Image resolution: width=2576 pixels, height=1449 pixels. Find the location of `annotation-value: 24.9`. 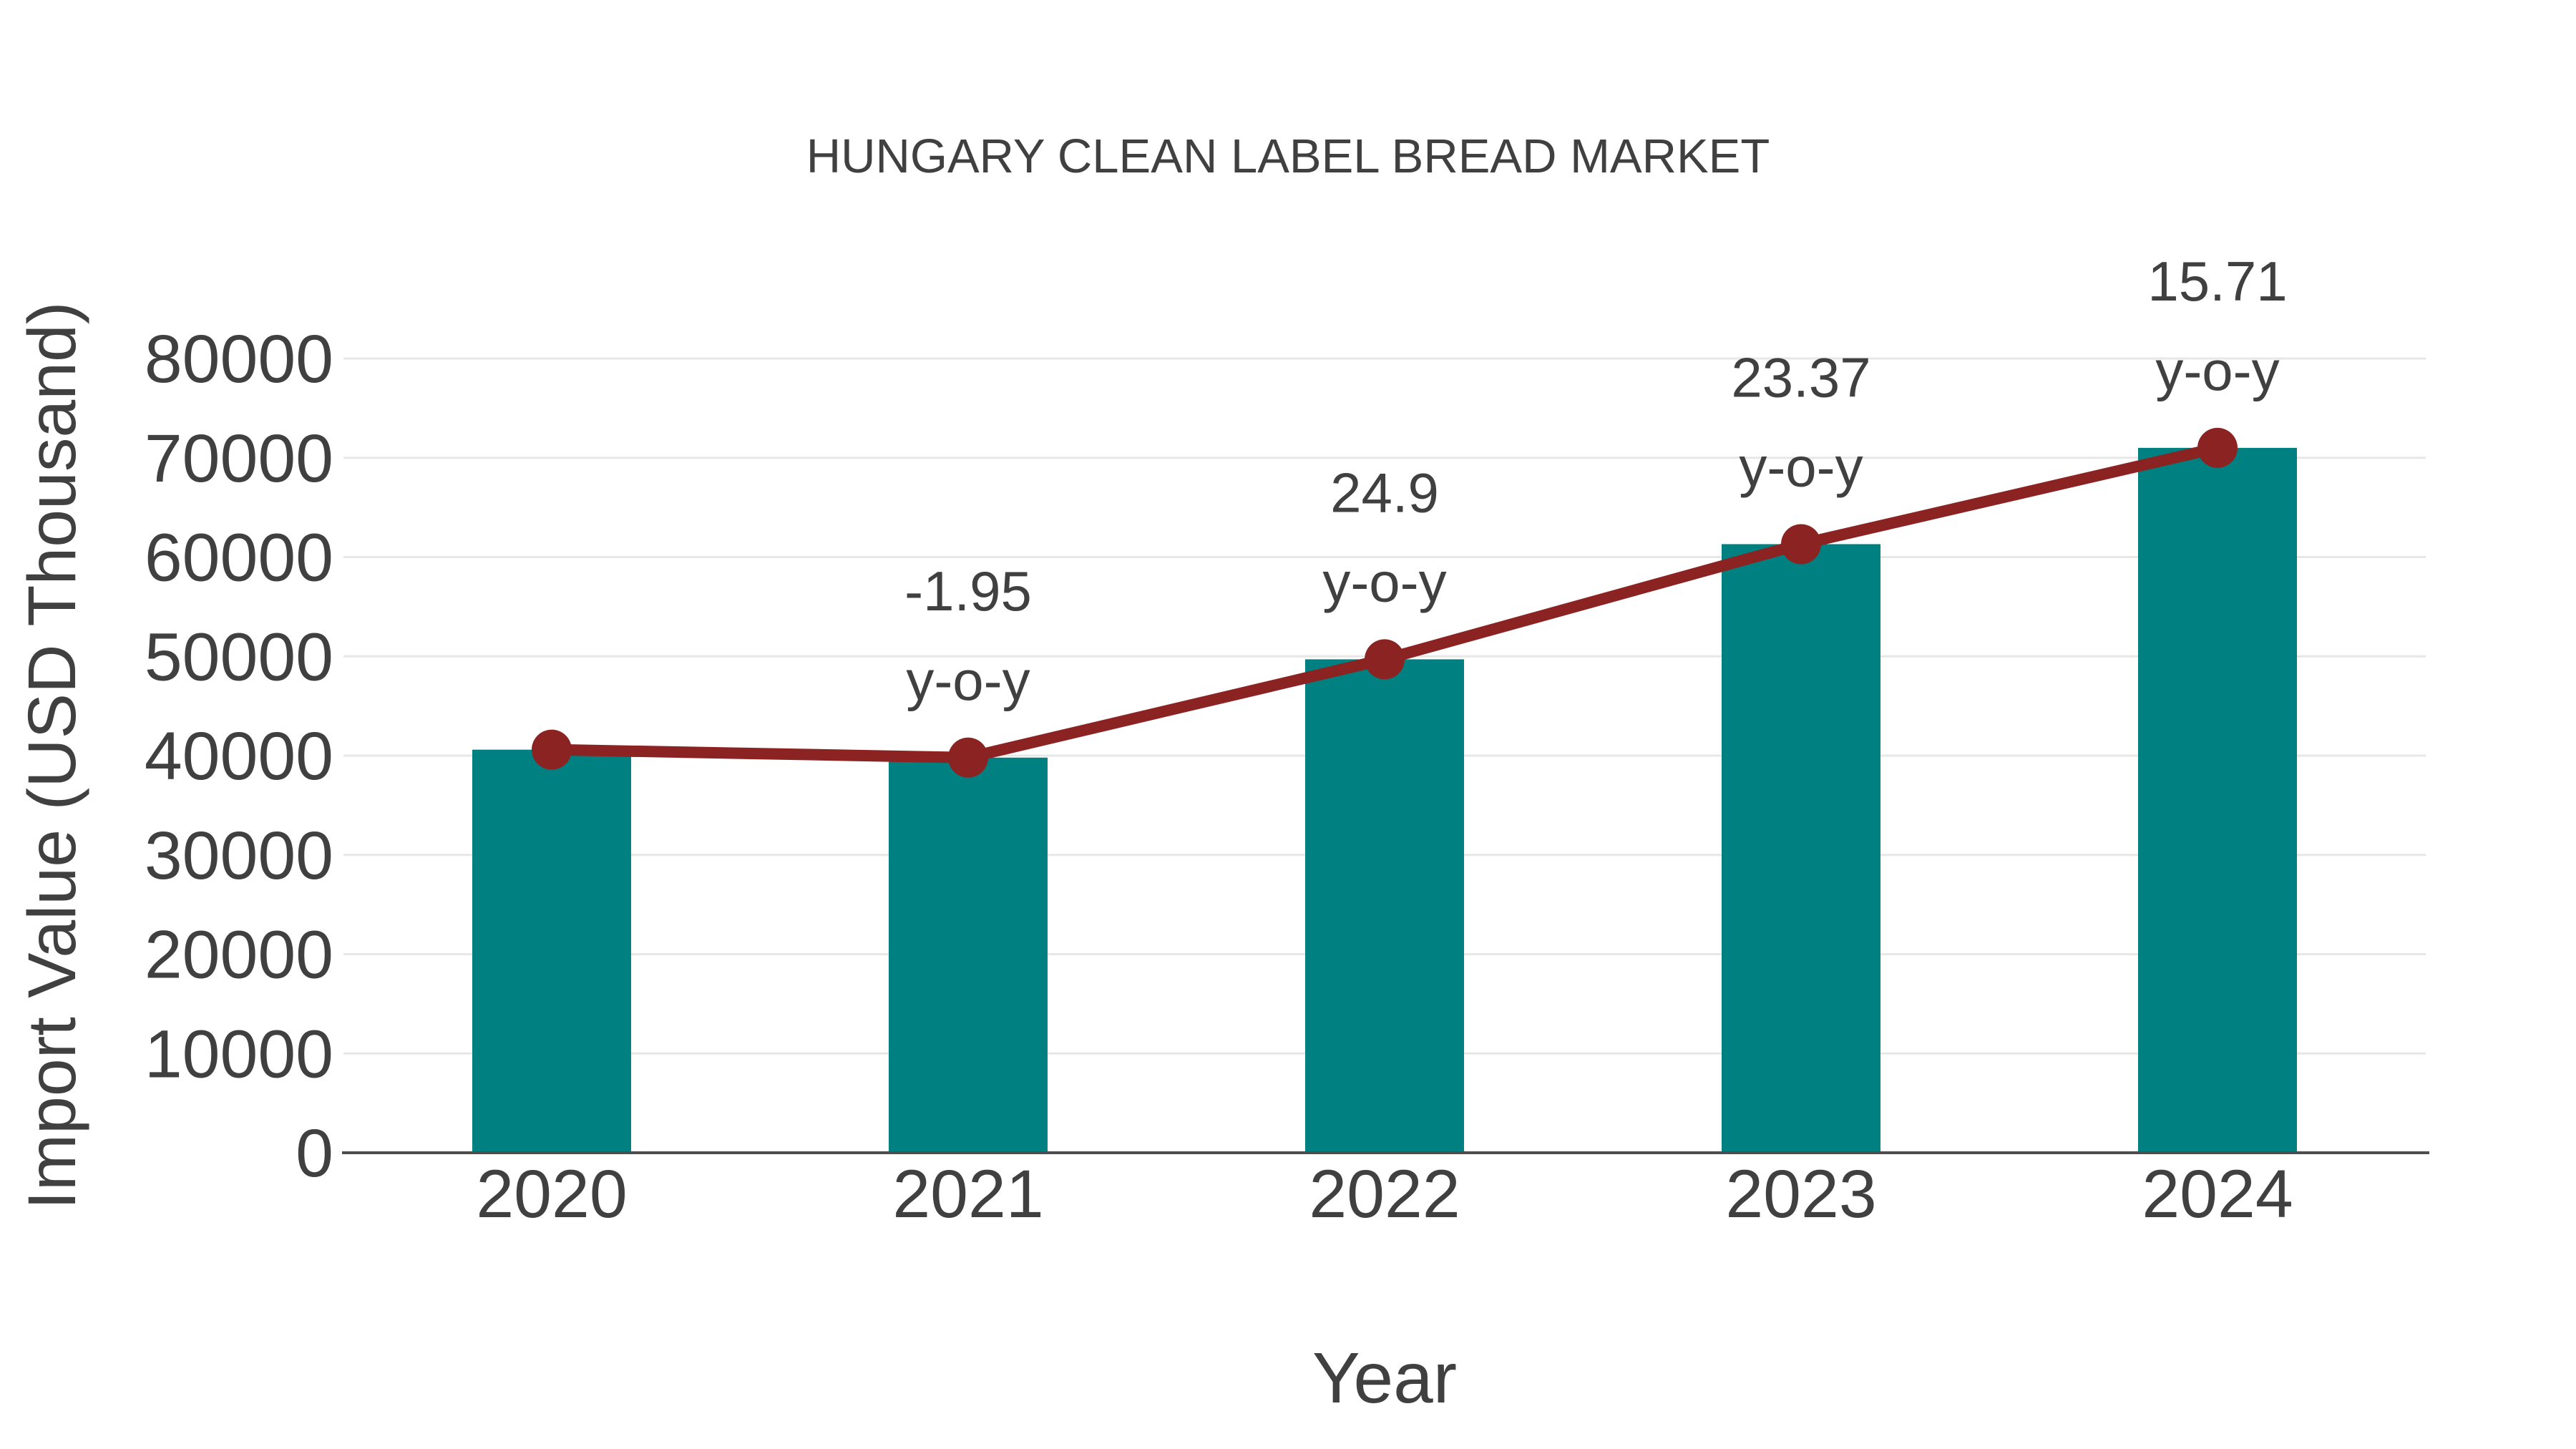

annotation-value: 24.9 is located at coordinates (1384, 492).